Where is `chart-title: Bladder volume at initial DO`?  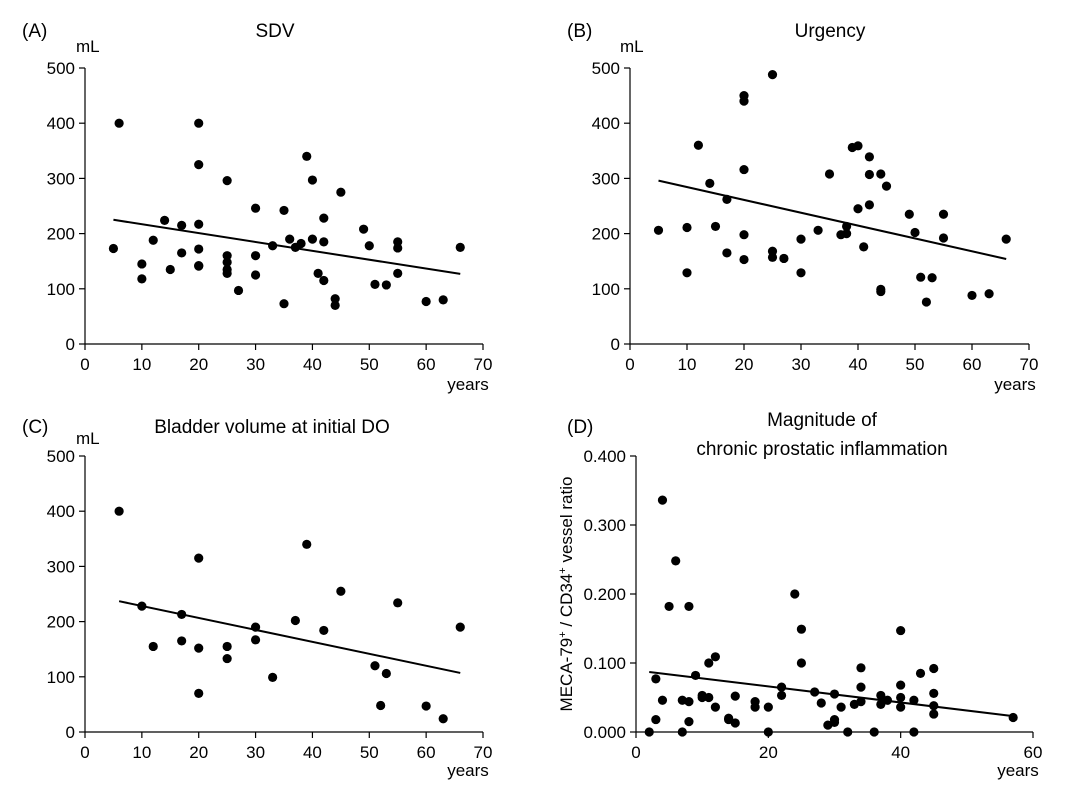 chart-title: Bladder volume at initial DO is located at coordinates (272, 427).